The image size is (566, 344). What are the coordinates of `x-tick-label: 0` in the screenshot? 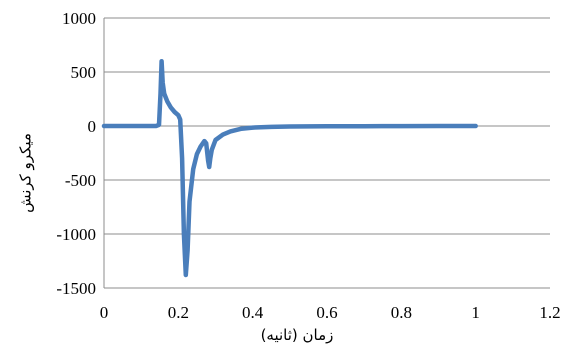 It's located at (104, 312).